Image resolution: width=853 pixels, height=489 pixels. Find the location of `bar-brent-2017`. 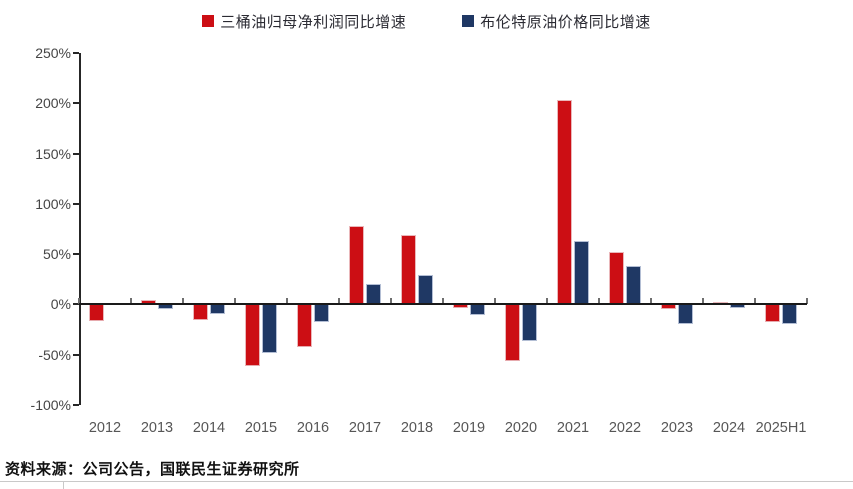

bar-brent-2017 is located at coordinates (373, 294).